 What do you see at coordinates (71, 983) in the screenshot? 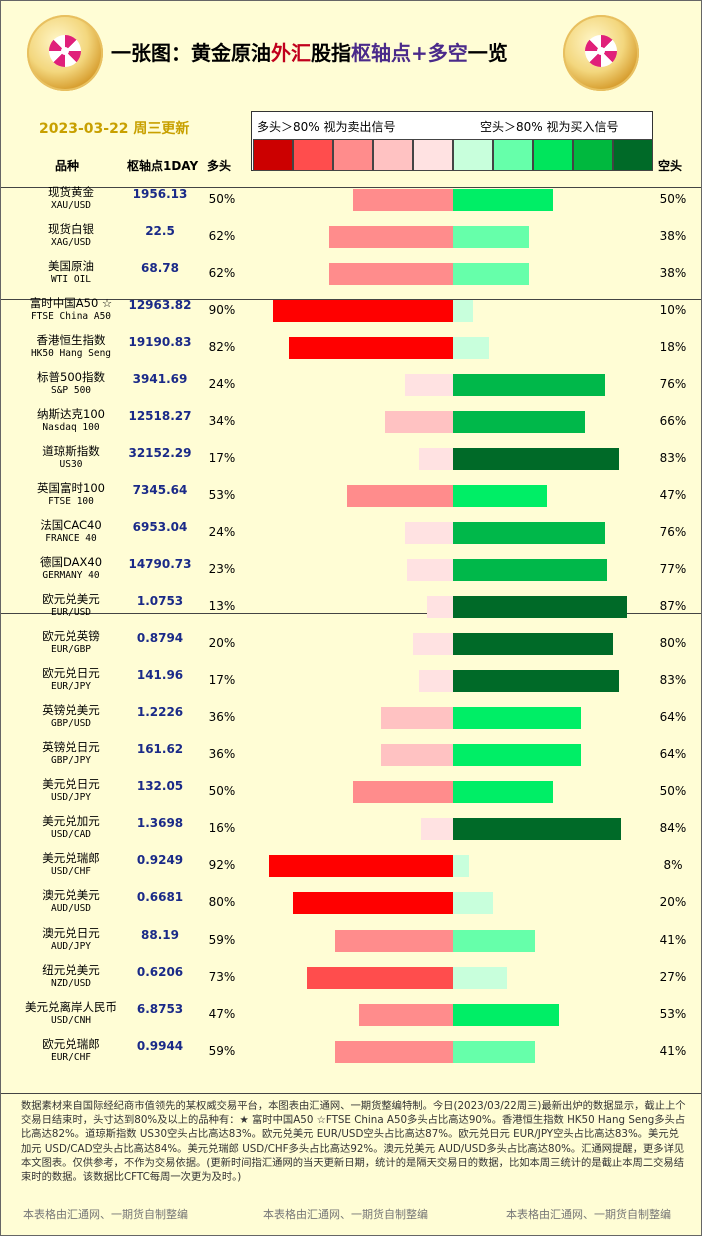
I see `instrument-code: NZD/USD` at bounding box center [71, 983].